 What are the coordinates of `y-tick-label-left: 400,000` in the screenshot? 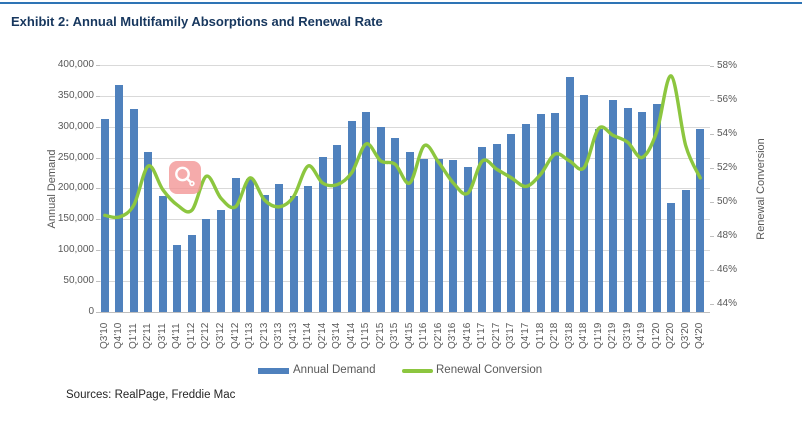 It's located at (75, 64).